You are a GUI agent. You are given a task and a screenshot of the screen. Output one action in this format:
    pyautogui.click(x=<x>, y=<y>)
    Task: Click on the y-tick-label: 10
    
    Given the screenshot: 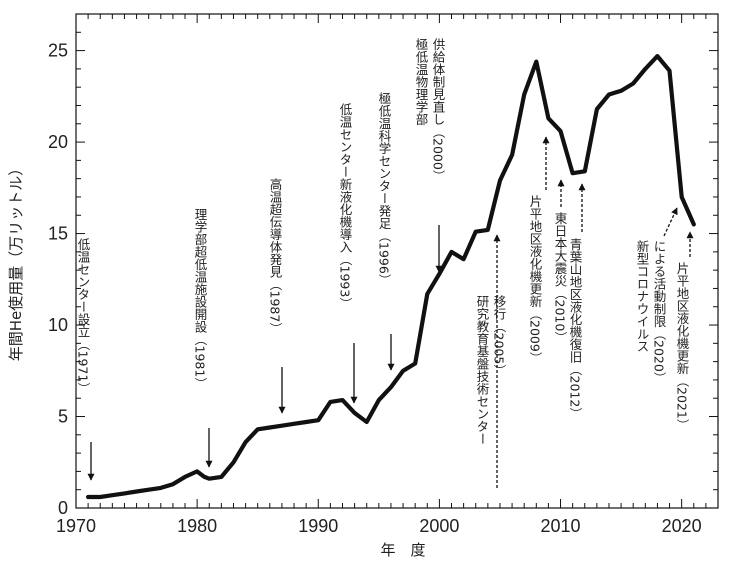 What is the action you would take?
    pyautogui.click(x=58, y=325)
    